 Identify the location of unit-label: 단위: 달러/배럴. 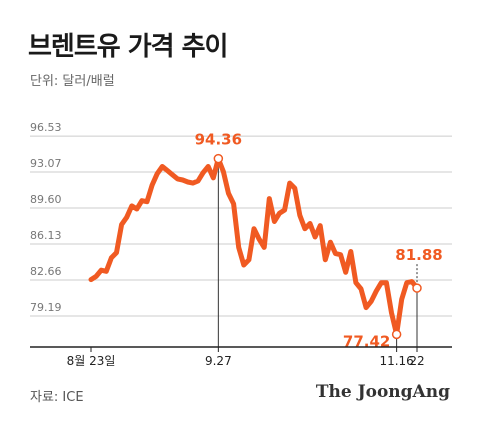
(72, 81).